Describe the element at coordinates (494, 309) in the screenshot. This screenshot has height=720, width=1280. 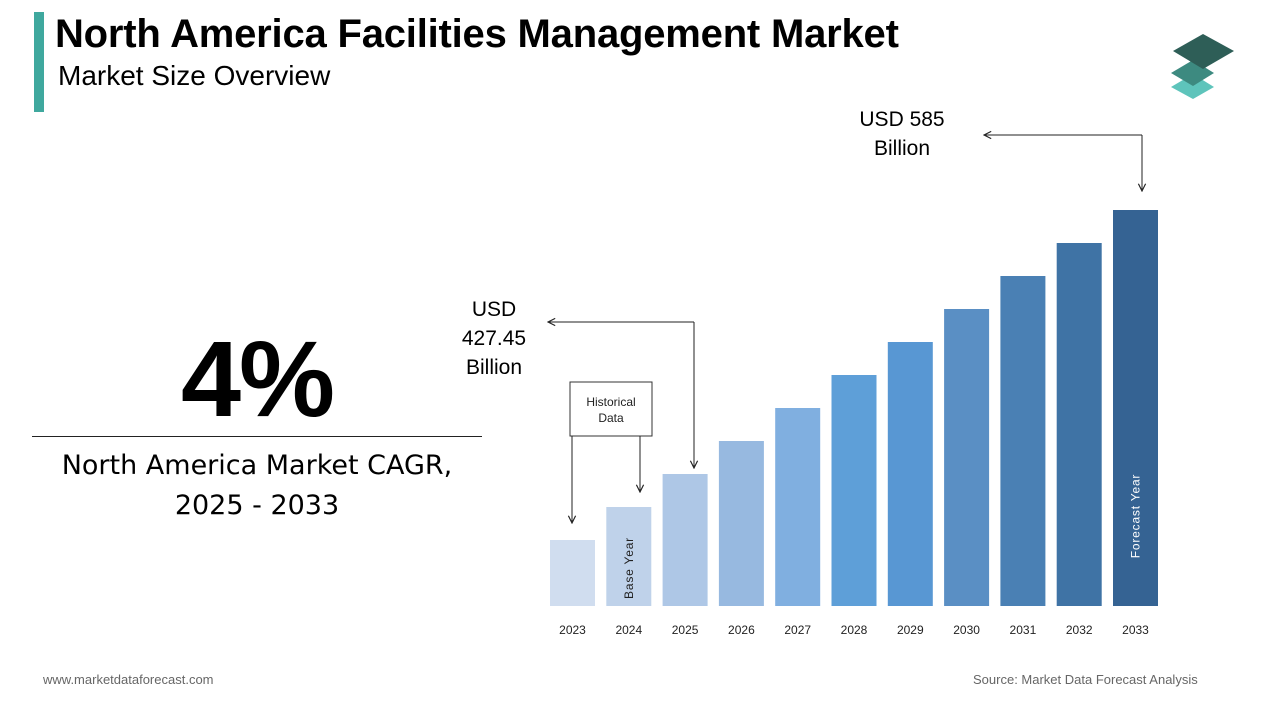
I see `start-value-line1: USD` at that location.